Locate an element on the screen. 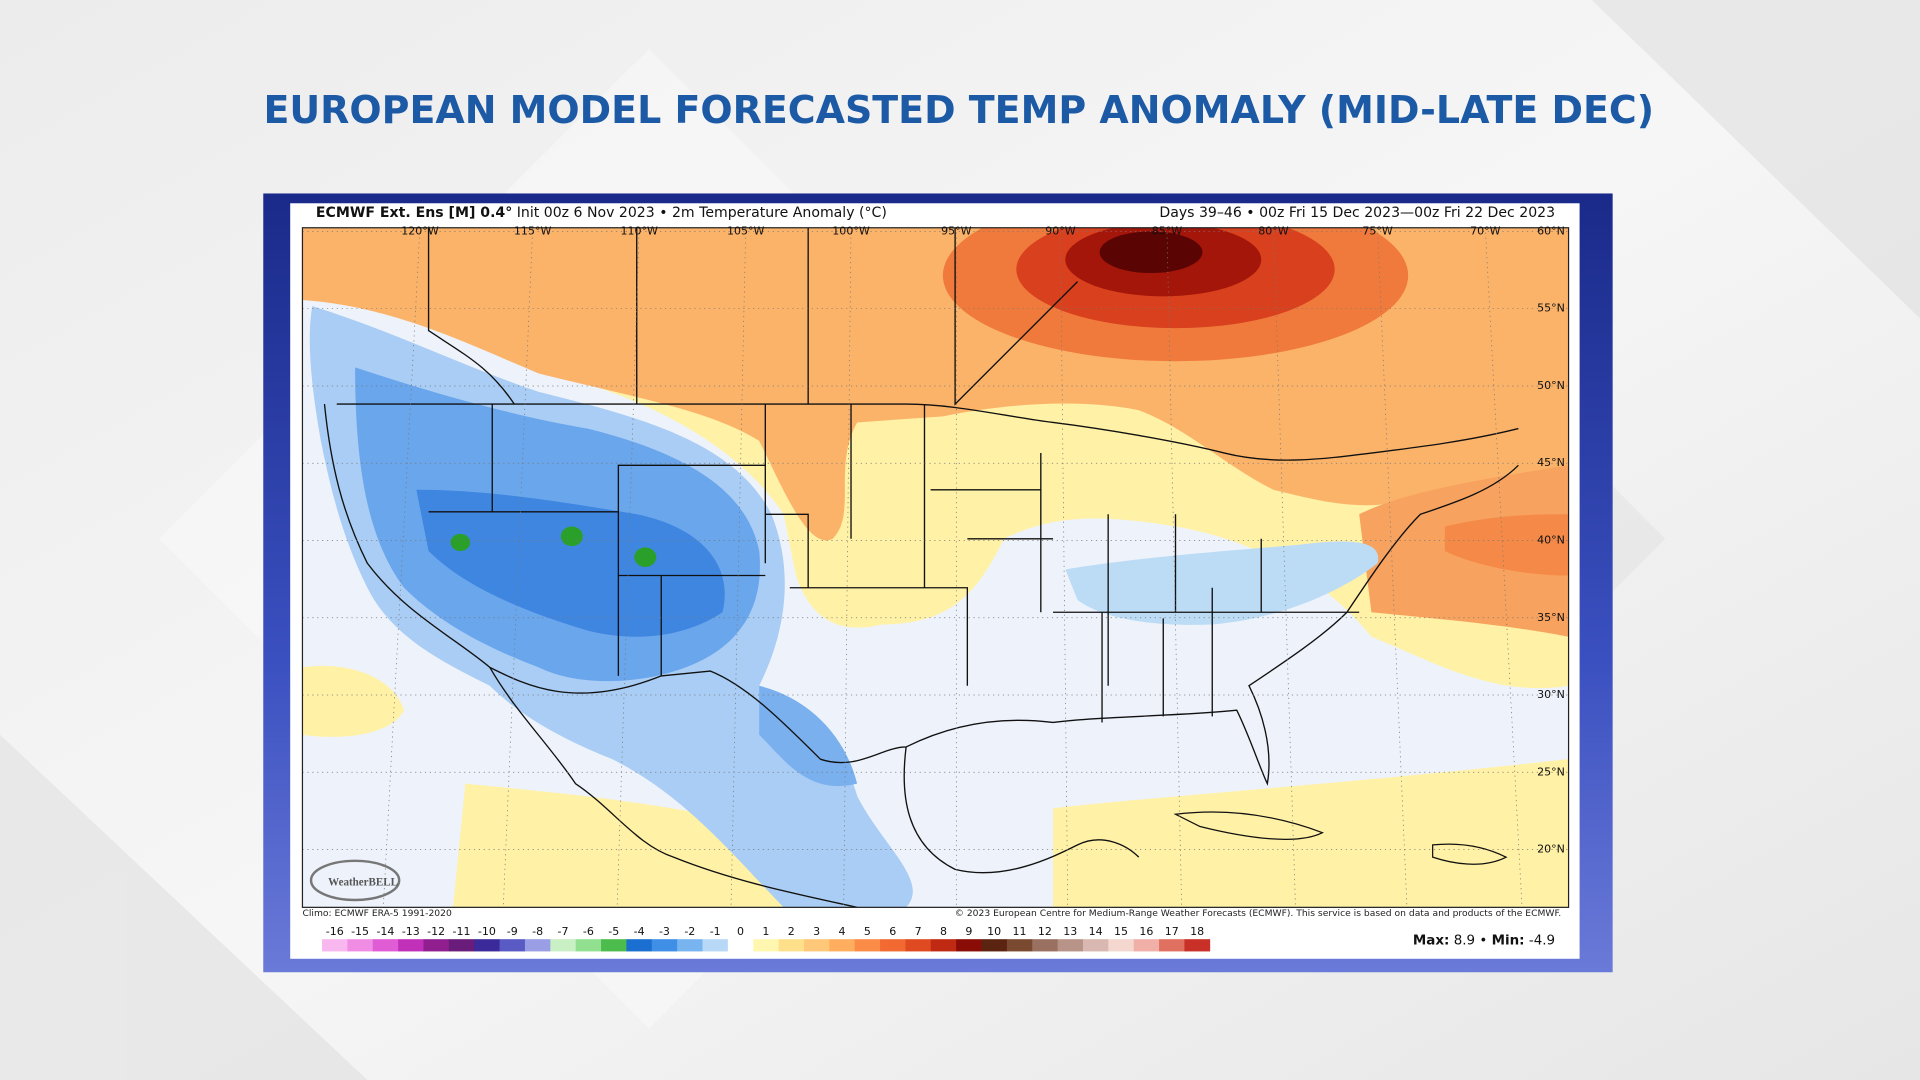 The image size is (1920, 1080). longitude-label: 110°W is located at coordinates (639, 230).